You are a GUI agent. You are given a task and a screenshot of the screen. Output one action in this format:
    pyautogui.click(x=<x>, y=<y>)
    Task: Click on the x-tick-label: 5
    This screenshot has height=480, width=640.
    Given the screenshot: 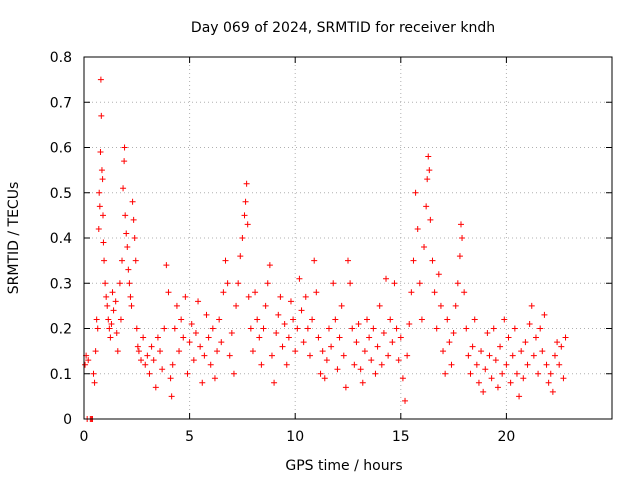 What is the action you would take?
    pyautogui.click(x=189, y=437)
    